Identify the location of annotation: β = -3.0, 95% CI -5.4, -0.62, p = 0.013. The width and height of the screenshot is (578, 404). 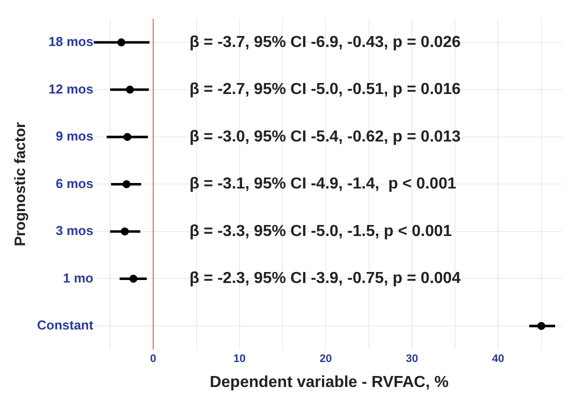
(325, 137).